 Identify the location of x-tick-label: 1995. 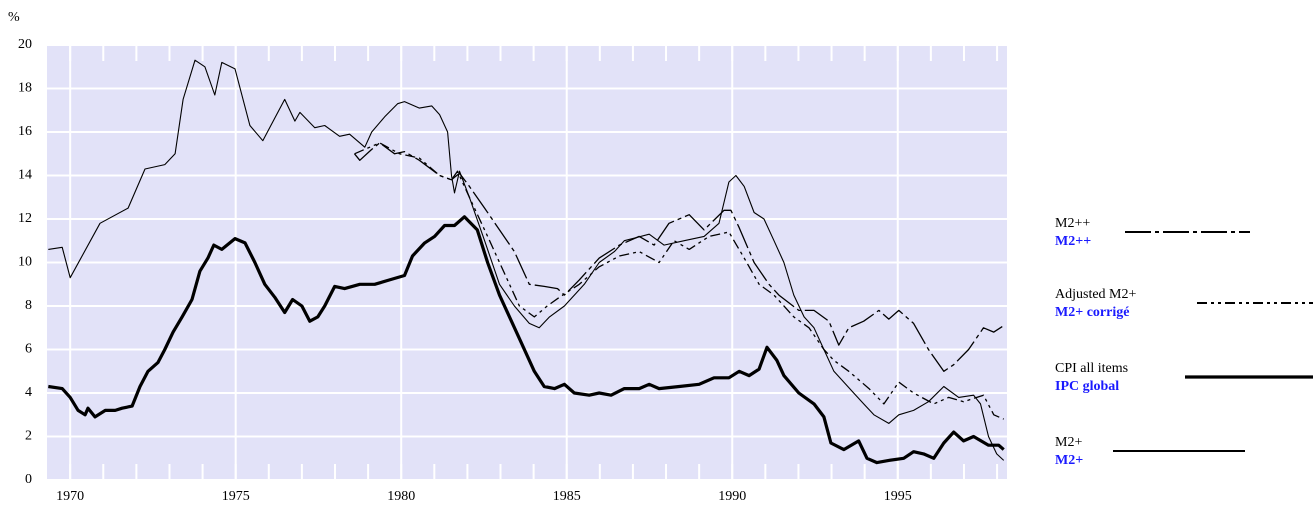
(898, 496).